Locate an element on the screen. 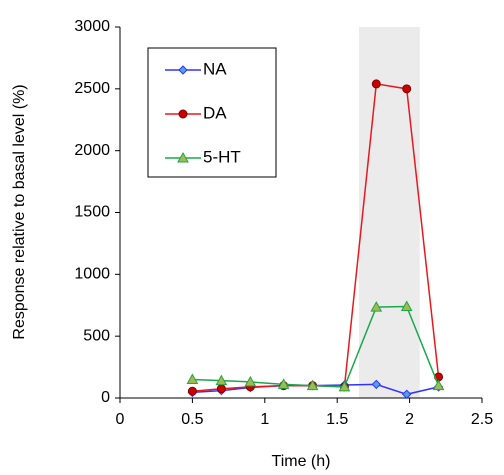 The width and height of the screenshot is (504, 475). x-tick-label: 0 is located at coordinates (120, 419).